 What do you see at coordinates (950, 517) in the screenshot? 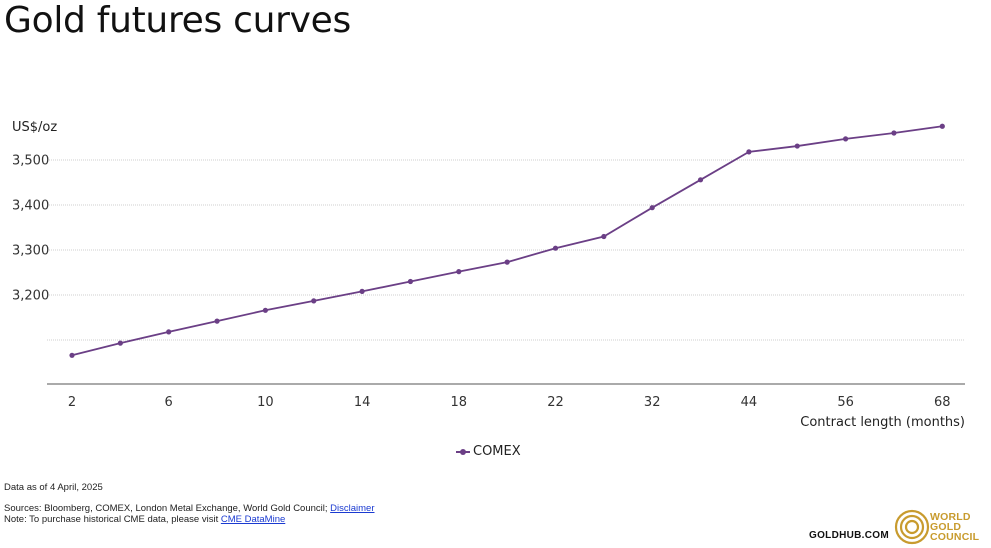
I see `logo-line-world: WORLD` at bounding box center [950, 517].